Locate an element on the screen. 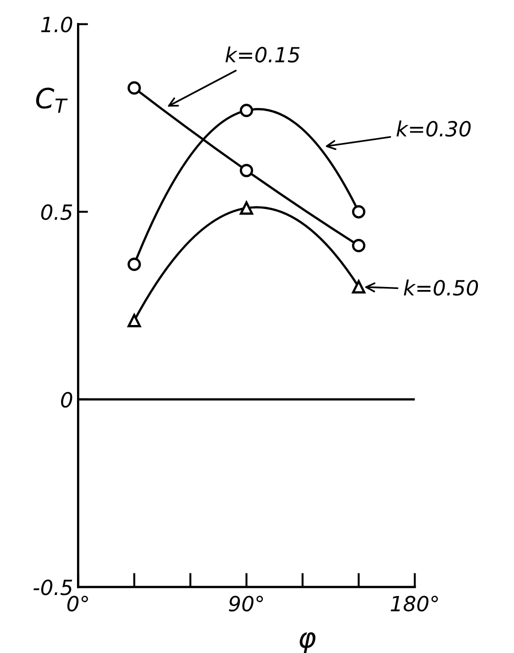 This screenshot has width=514, height=653. x-tick-label: 180° is located at coordinates (414, 604).